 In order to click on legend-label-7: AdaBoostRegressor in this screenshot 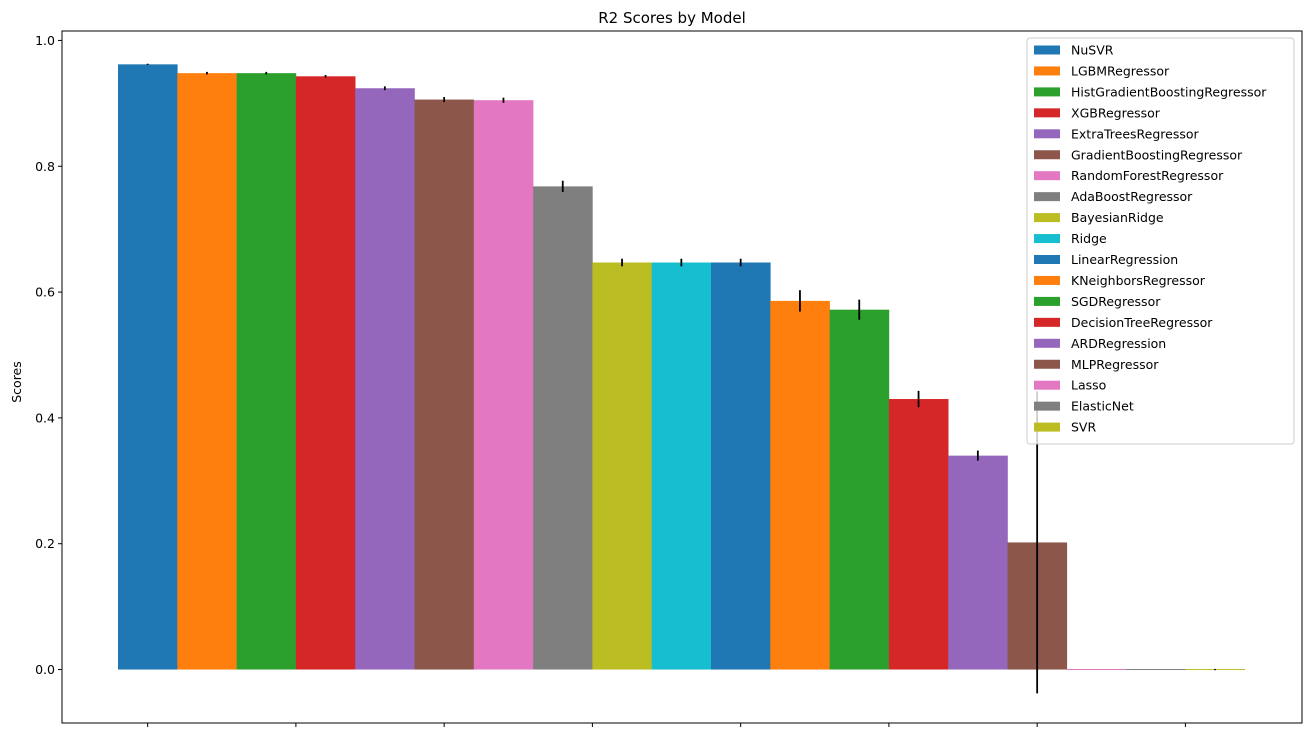, I will do `click(1132, 196)`.